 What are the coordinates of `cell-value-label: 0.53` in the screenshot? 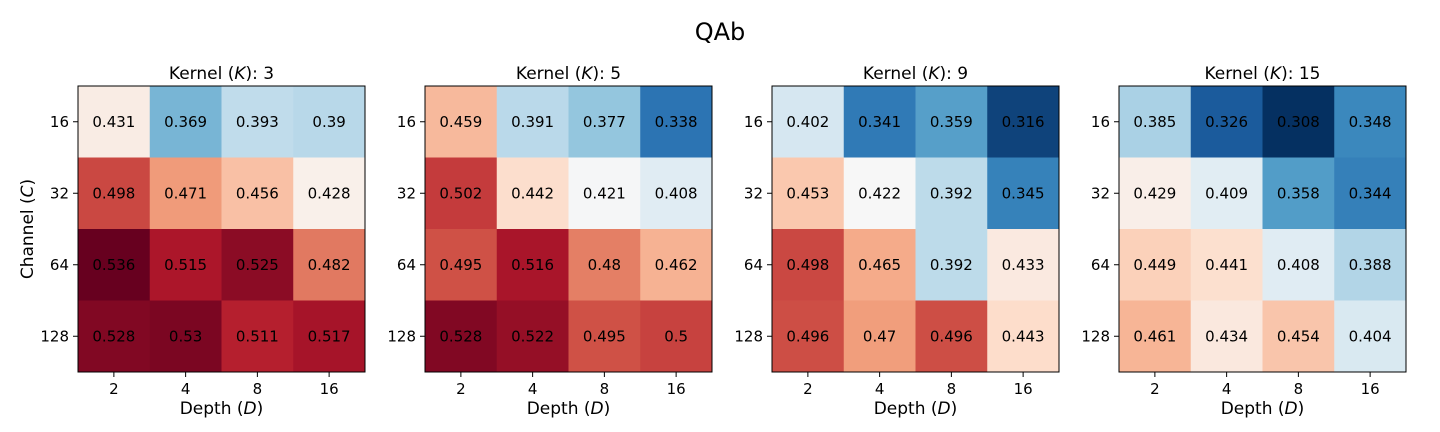 It's located at (185, 336).